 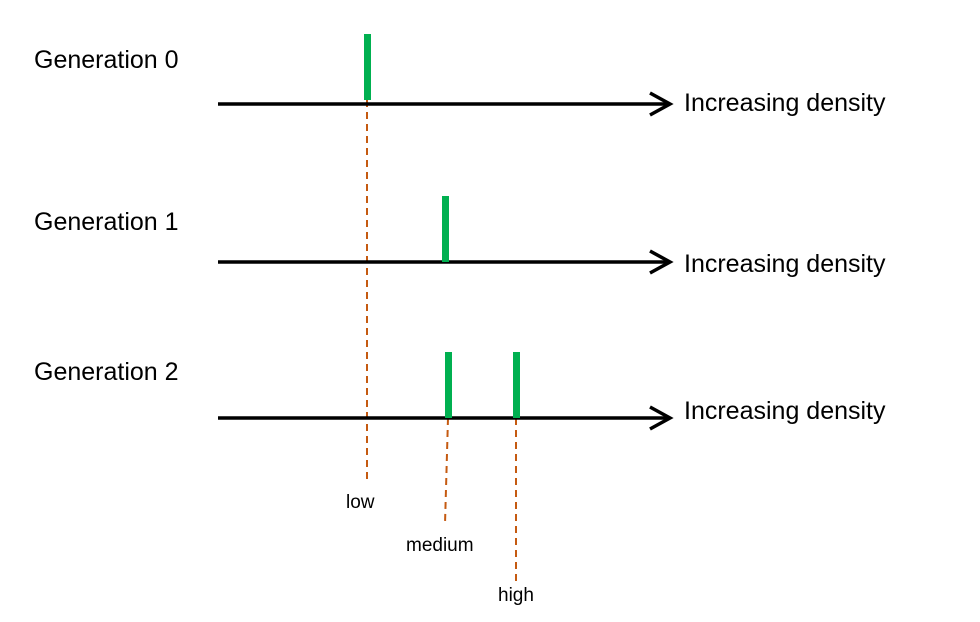 I want to click on generation-1-label: Generation 1, so click(x=106, y=222).